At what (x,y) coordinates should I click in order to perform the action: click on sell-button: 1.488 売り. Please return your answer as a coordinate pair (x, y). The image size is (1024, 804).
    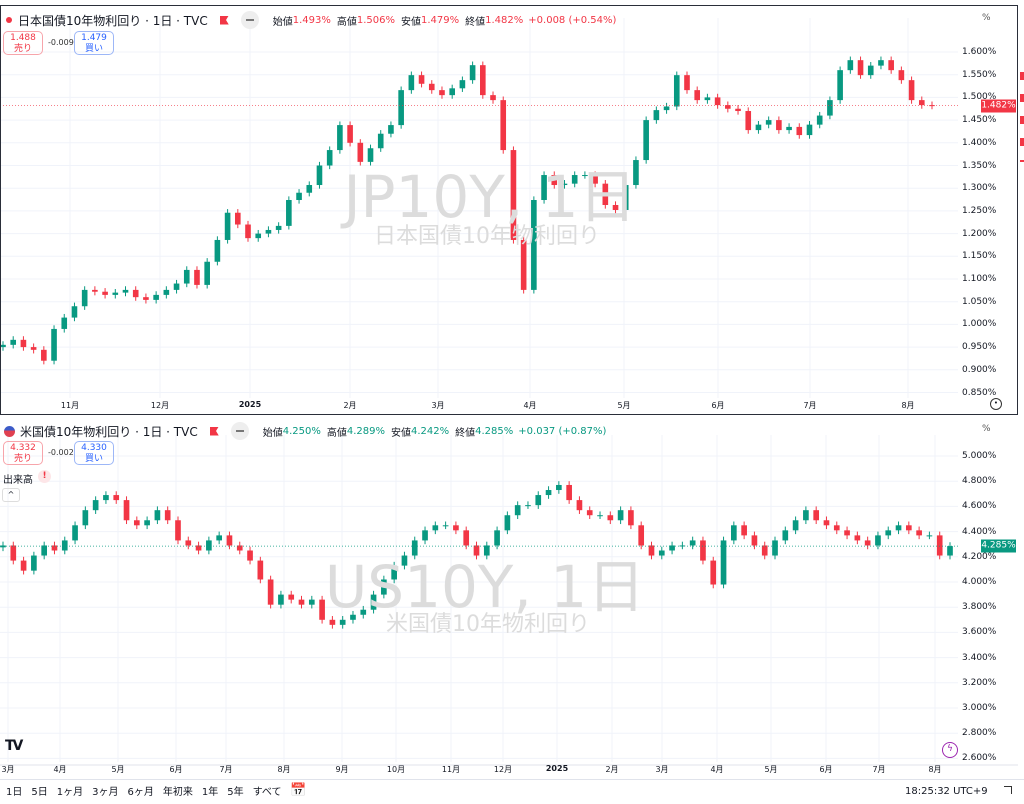
    Looking at the image, I should click on (23, 43).